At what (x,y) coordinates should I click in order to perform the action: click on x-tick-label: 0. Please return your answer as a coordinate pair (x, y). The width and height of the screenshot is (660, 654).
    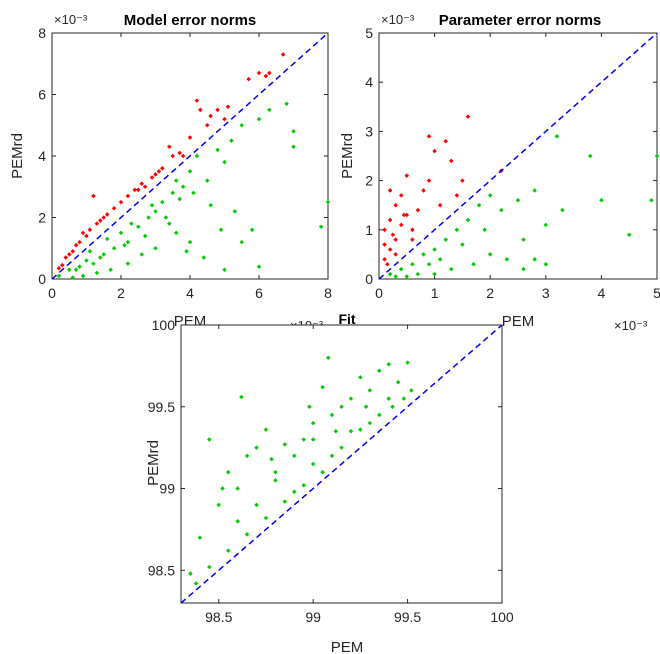
    Looking at the image, I should click on (379, 293).